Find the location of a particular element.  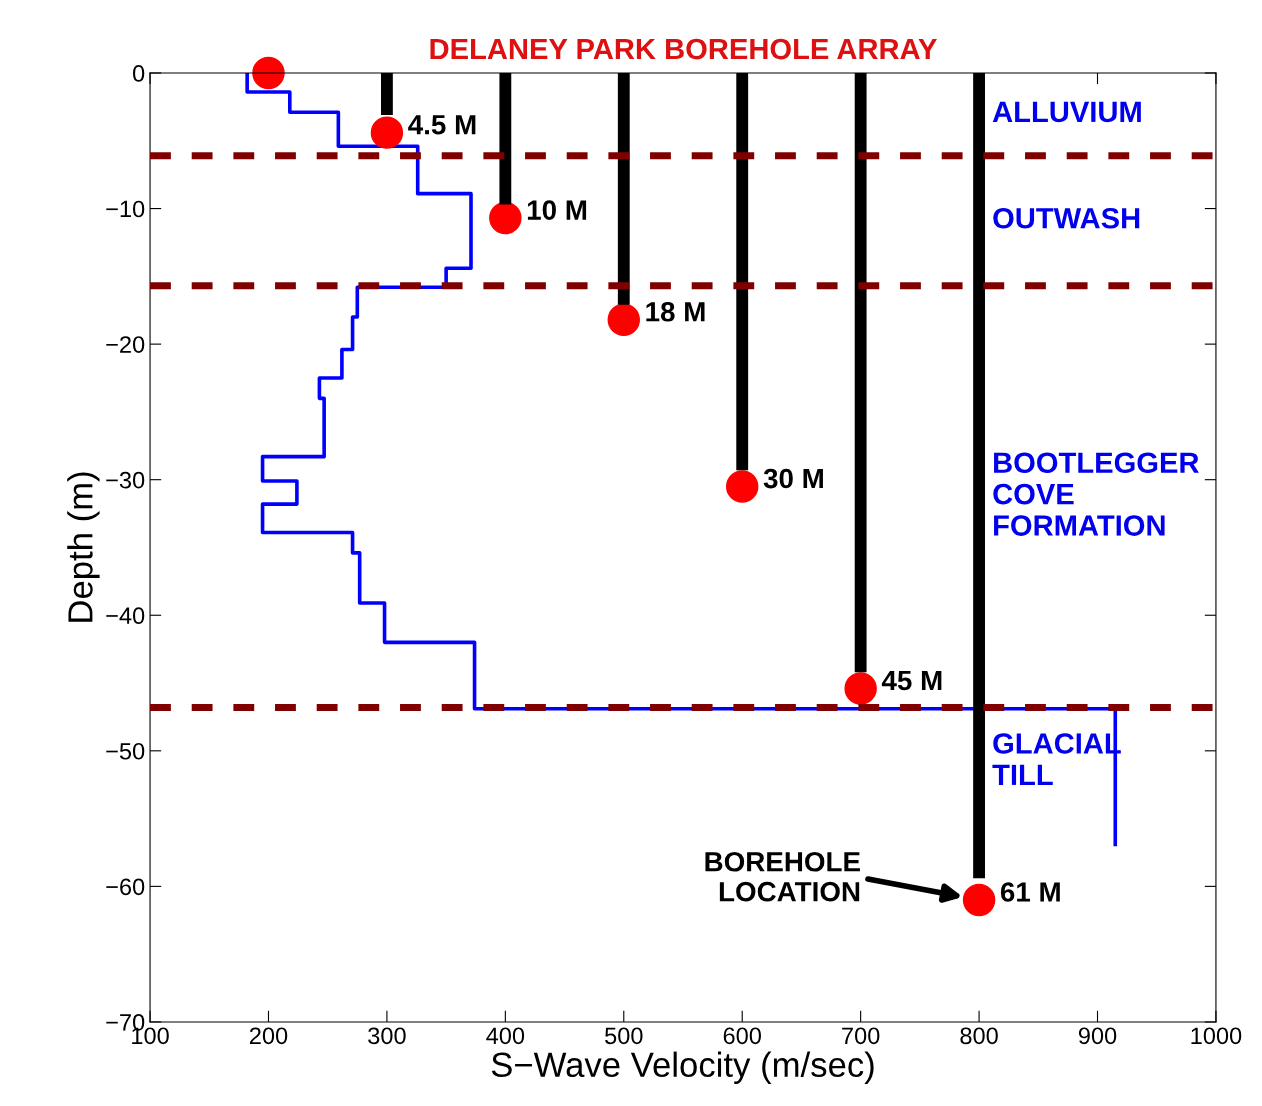

annotation: OUTWASH is located at coordinates (1066, 218).